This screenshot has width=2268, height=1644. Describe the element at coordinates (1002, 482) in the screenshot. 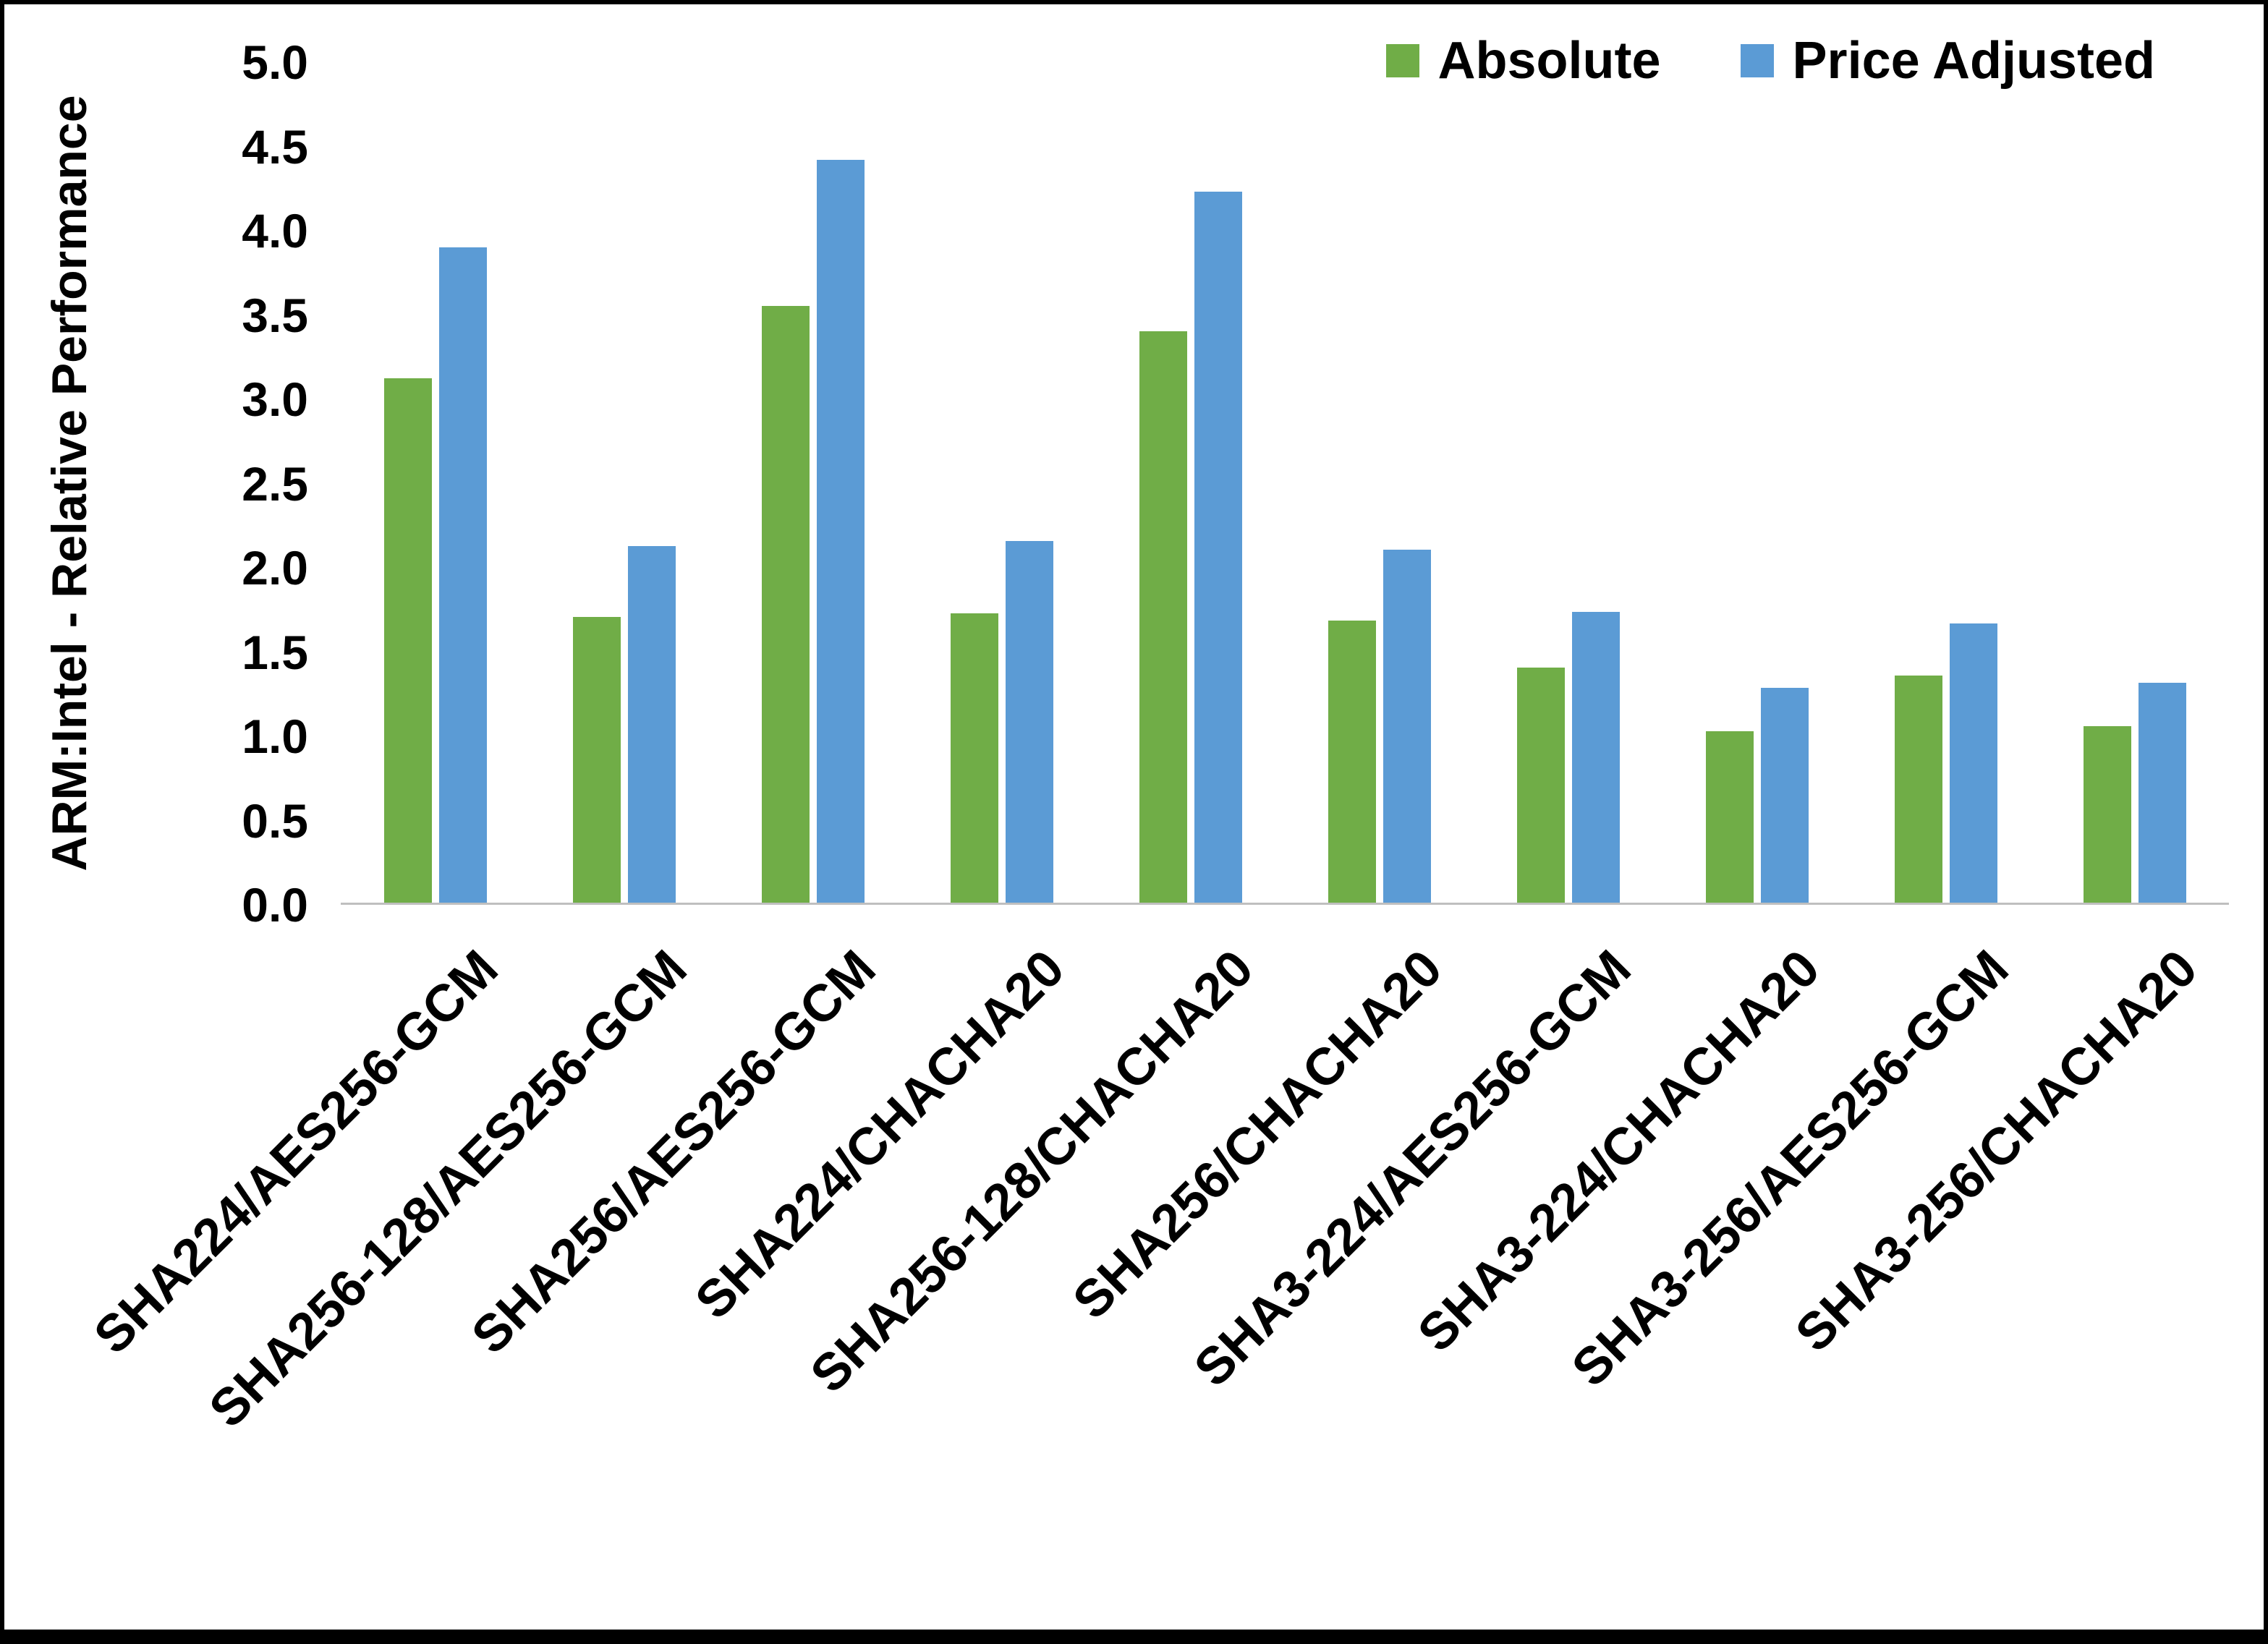

I see `bar-group-sha224-chacha20` at that location.